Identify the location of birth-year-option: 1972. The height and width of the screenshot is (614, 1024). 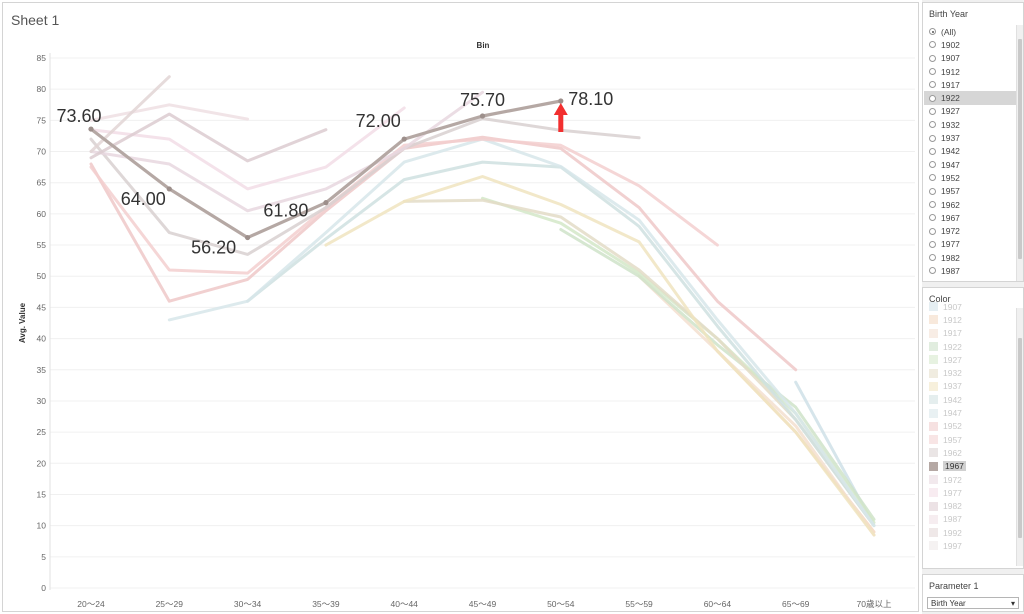
(970, 230).